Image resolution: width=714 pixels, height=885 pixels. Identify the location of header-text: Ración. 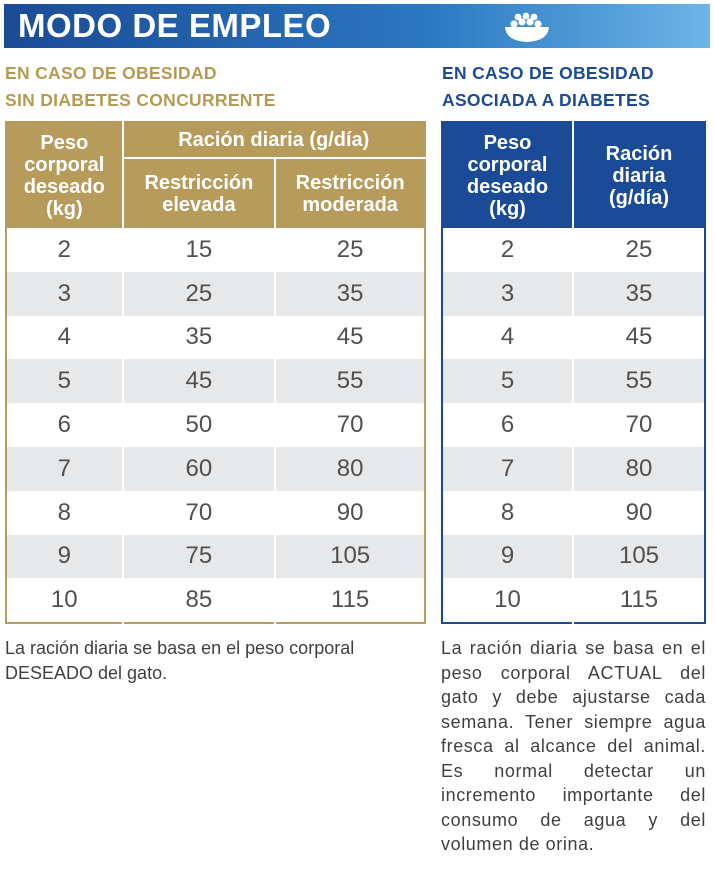
(639, 153).